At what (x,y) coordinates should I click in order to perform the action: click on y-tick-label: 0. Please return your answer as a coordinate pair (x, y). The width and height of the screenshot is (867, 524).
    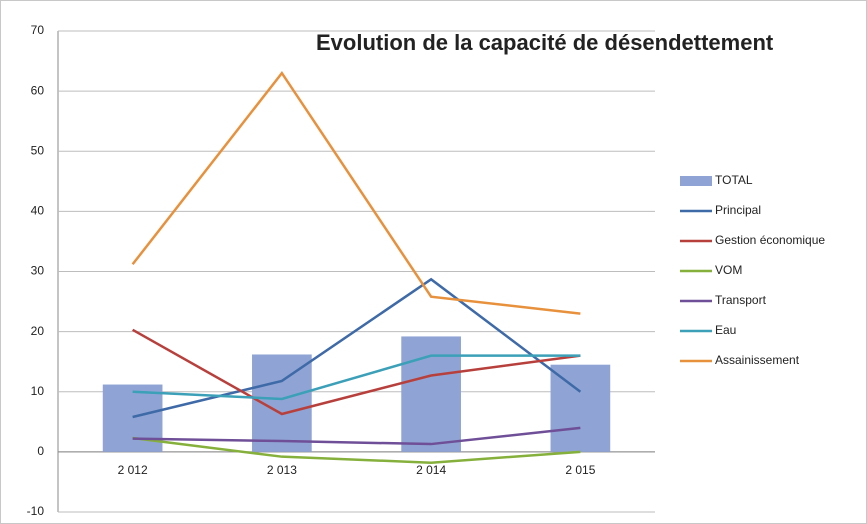
    Looking at the image, I should click on (40, 451).